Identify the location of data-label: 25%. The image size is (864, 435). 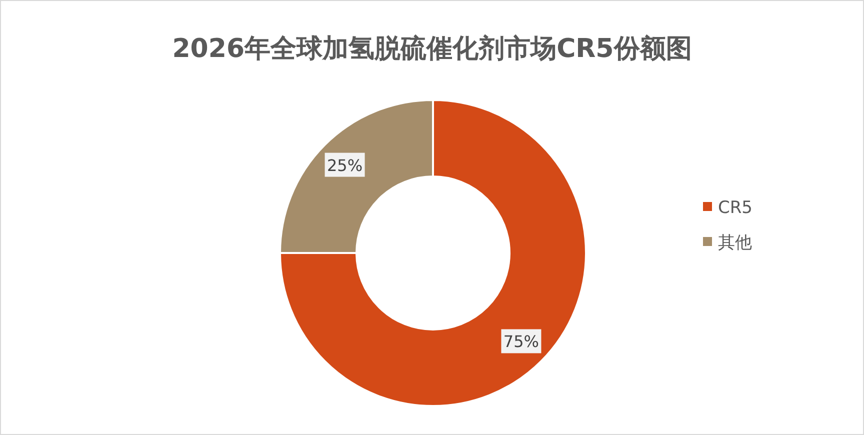
(345, 165).